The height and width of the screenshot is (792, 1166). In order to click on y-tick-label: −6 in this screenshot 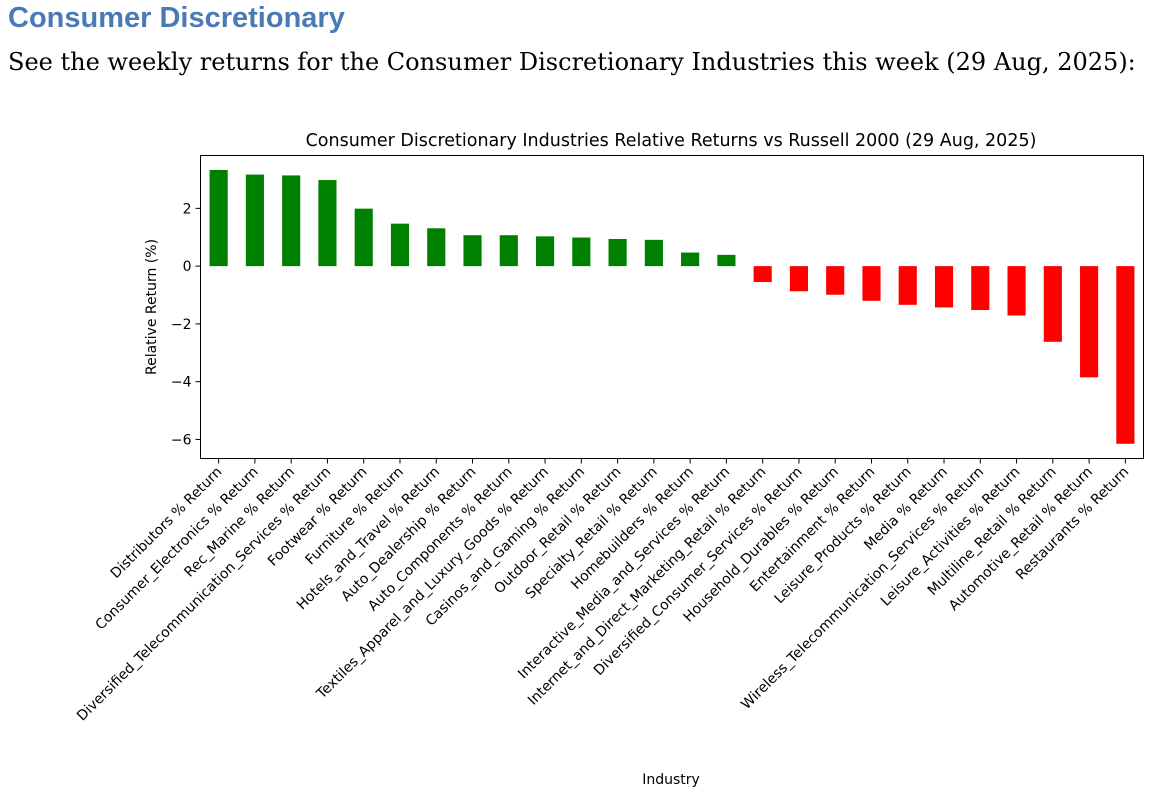, I will do `click(181, 440)`.